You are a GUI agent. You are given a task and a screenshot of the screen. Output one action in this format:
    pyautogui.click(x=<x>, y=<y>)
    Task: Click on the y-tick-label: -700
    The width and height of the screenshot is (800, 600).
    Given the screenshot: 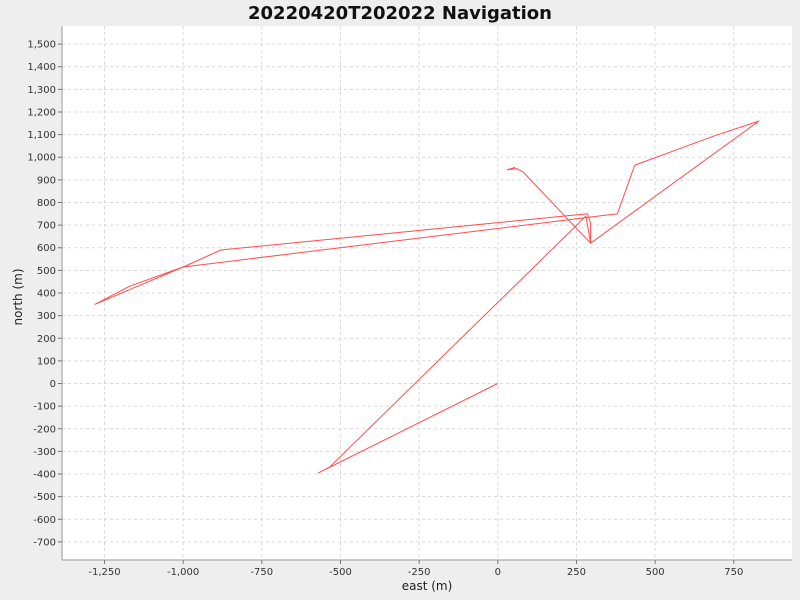 What is the action you would take?
    pyautogui.click(x=44, y=542)
    